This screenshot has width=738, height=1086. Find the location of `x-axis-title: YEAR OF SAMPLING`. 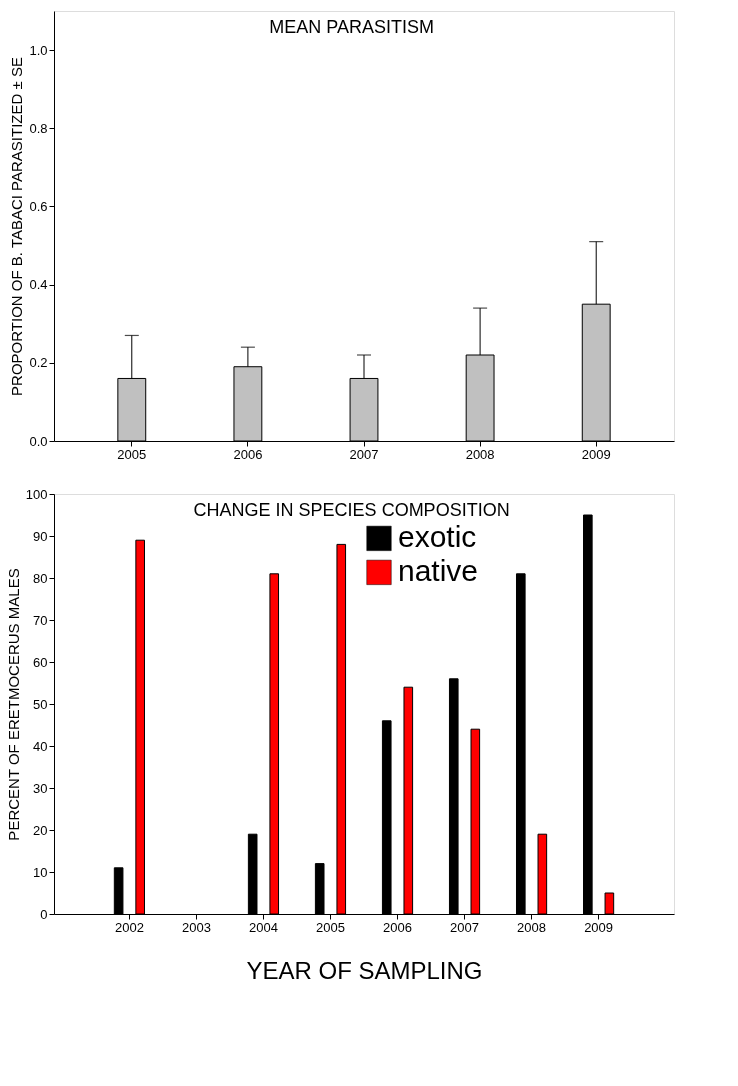

x-axis-title: YEAR OF SAMPLING is located at coordinates (364, 970).